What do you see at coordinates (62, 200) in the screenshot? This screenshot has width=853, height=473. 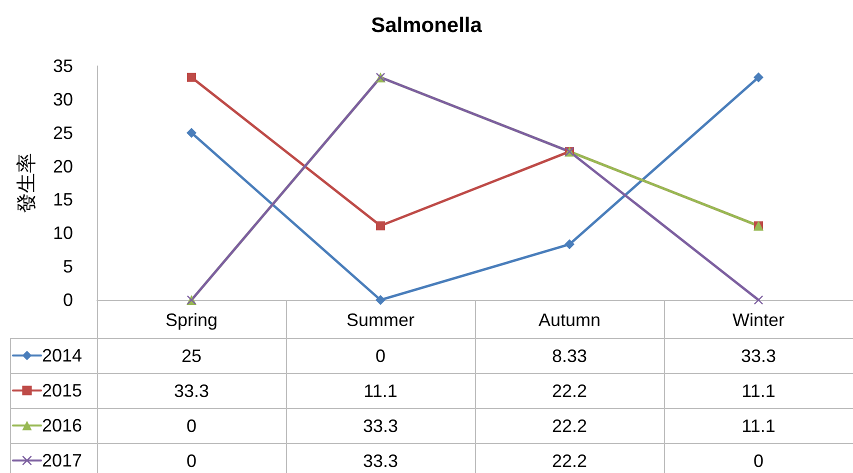 I see `y-tick-label: 15` at bounding box center [62, 200].